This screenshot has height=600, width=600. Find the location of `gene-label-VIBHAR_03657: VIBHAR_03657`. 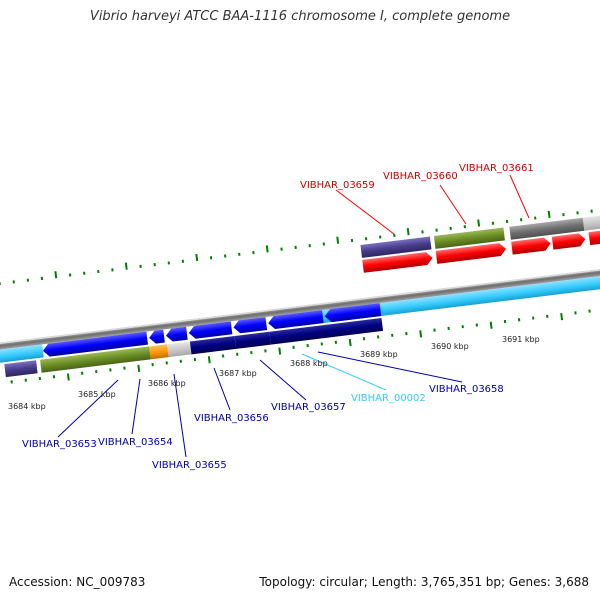

gene-label-VIBHAR_03657: VIBHAR_03657 is located at coordinates (308, 407).